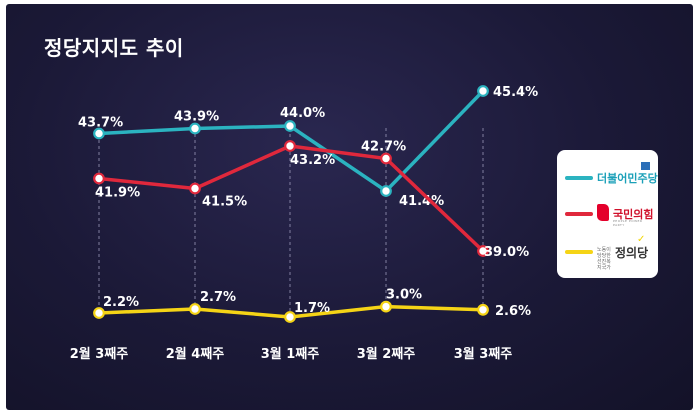 Image resolution: width=700 pixels, height=419 pixels. Describe the element at coordinates (627, 178) in the screenshot. I see `legend-label-democratic: 더불어민주당` at that location.